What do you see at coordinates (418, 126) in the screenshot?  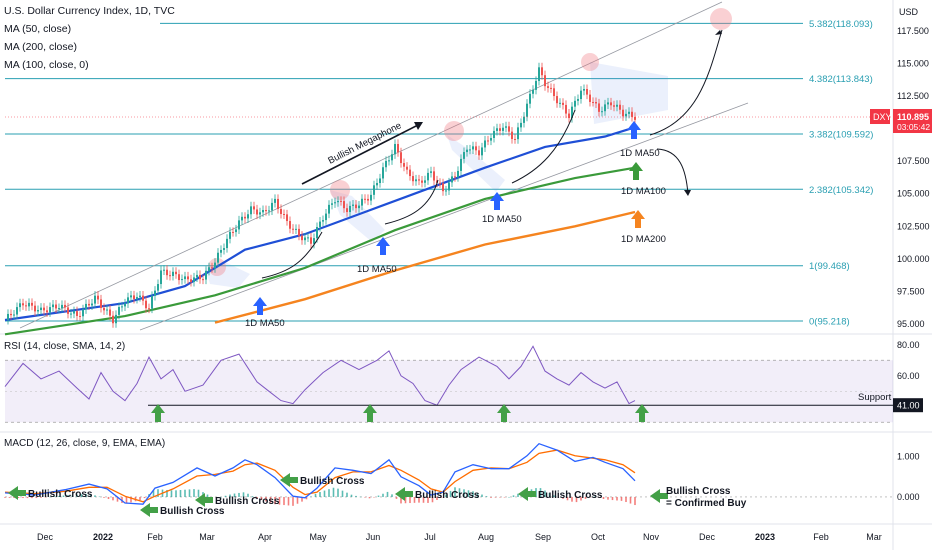 I see `megaphone-arrow-head` at bounding box center [418, 126].